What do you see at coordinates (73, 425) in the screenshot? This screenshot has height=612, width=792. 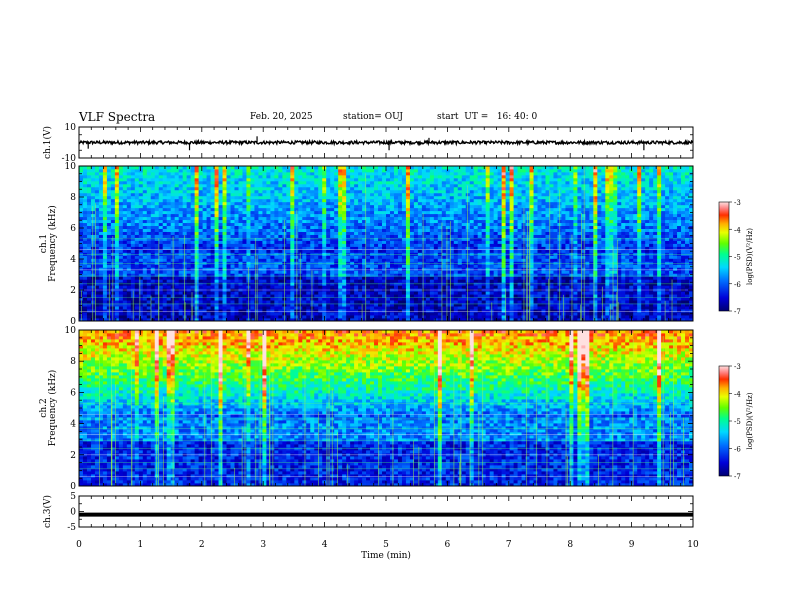 I see `ch2-spectrogram-ytick-label: 4` at bounding box center [73, 425].